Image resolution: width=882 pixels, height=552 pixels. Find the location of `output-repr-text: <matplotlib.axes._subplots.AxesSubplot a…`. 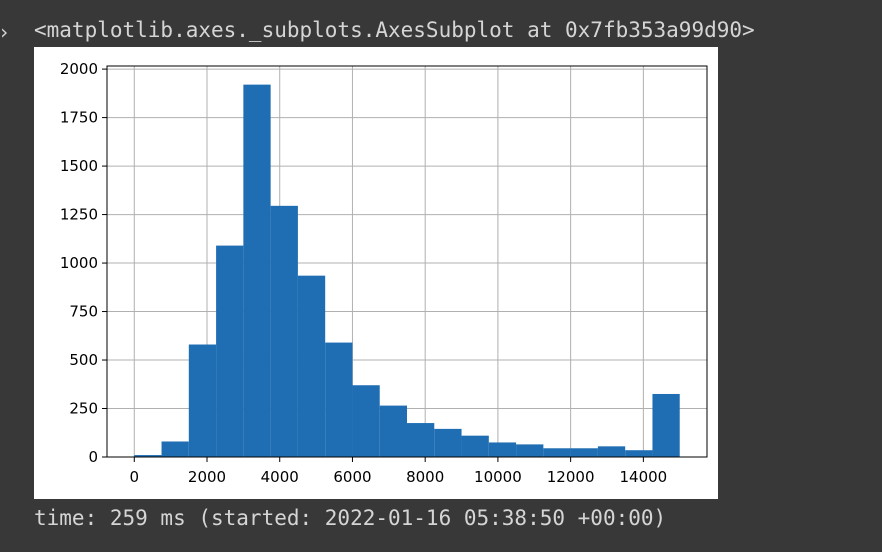

output-repr-text: <matplotlib.axes._subplots.AxesSubplot a… is located at coordinates (394, 30).